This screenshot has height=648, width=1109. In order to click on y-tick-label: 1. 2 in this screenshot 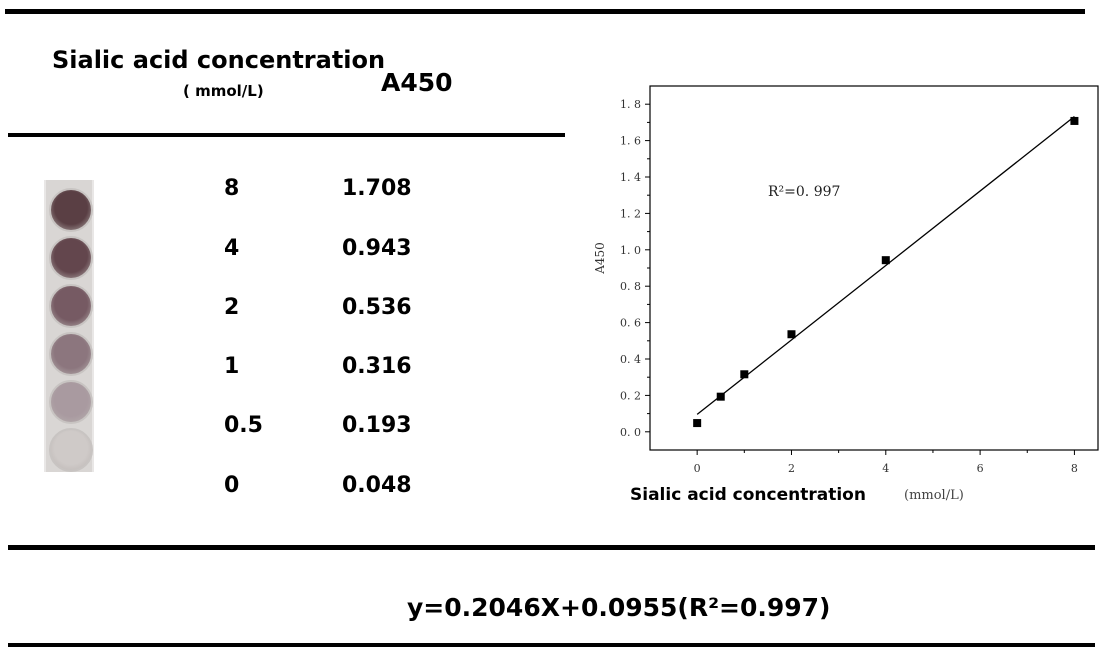, I will do `click(630, 213)`.